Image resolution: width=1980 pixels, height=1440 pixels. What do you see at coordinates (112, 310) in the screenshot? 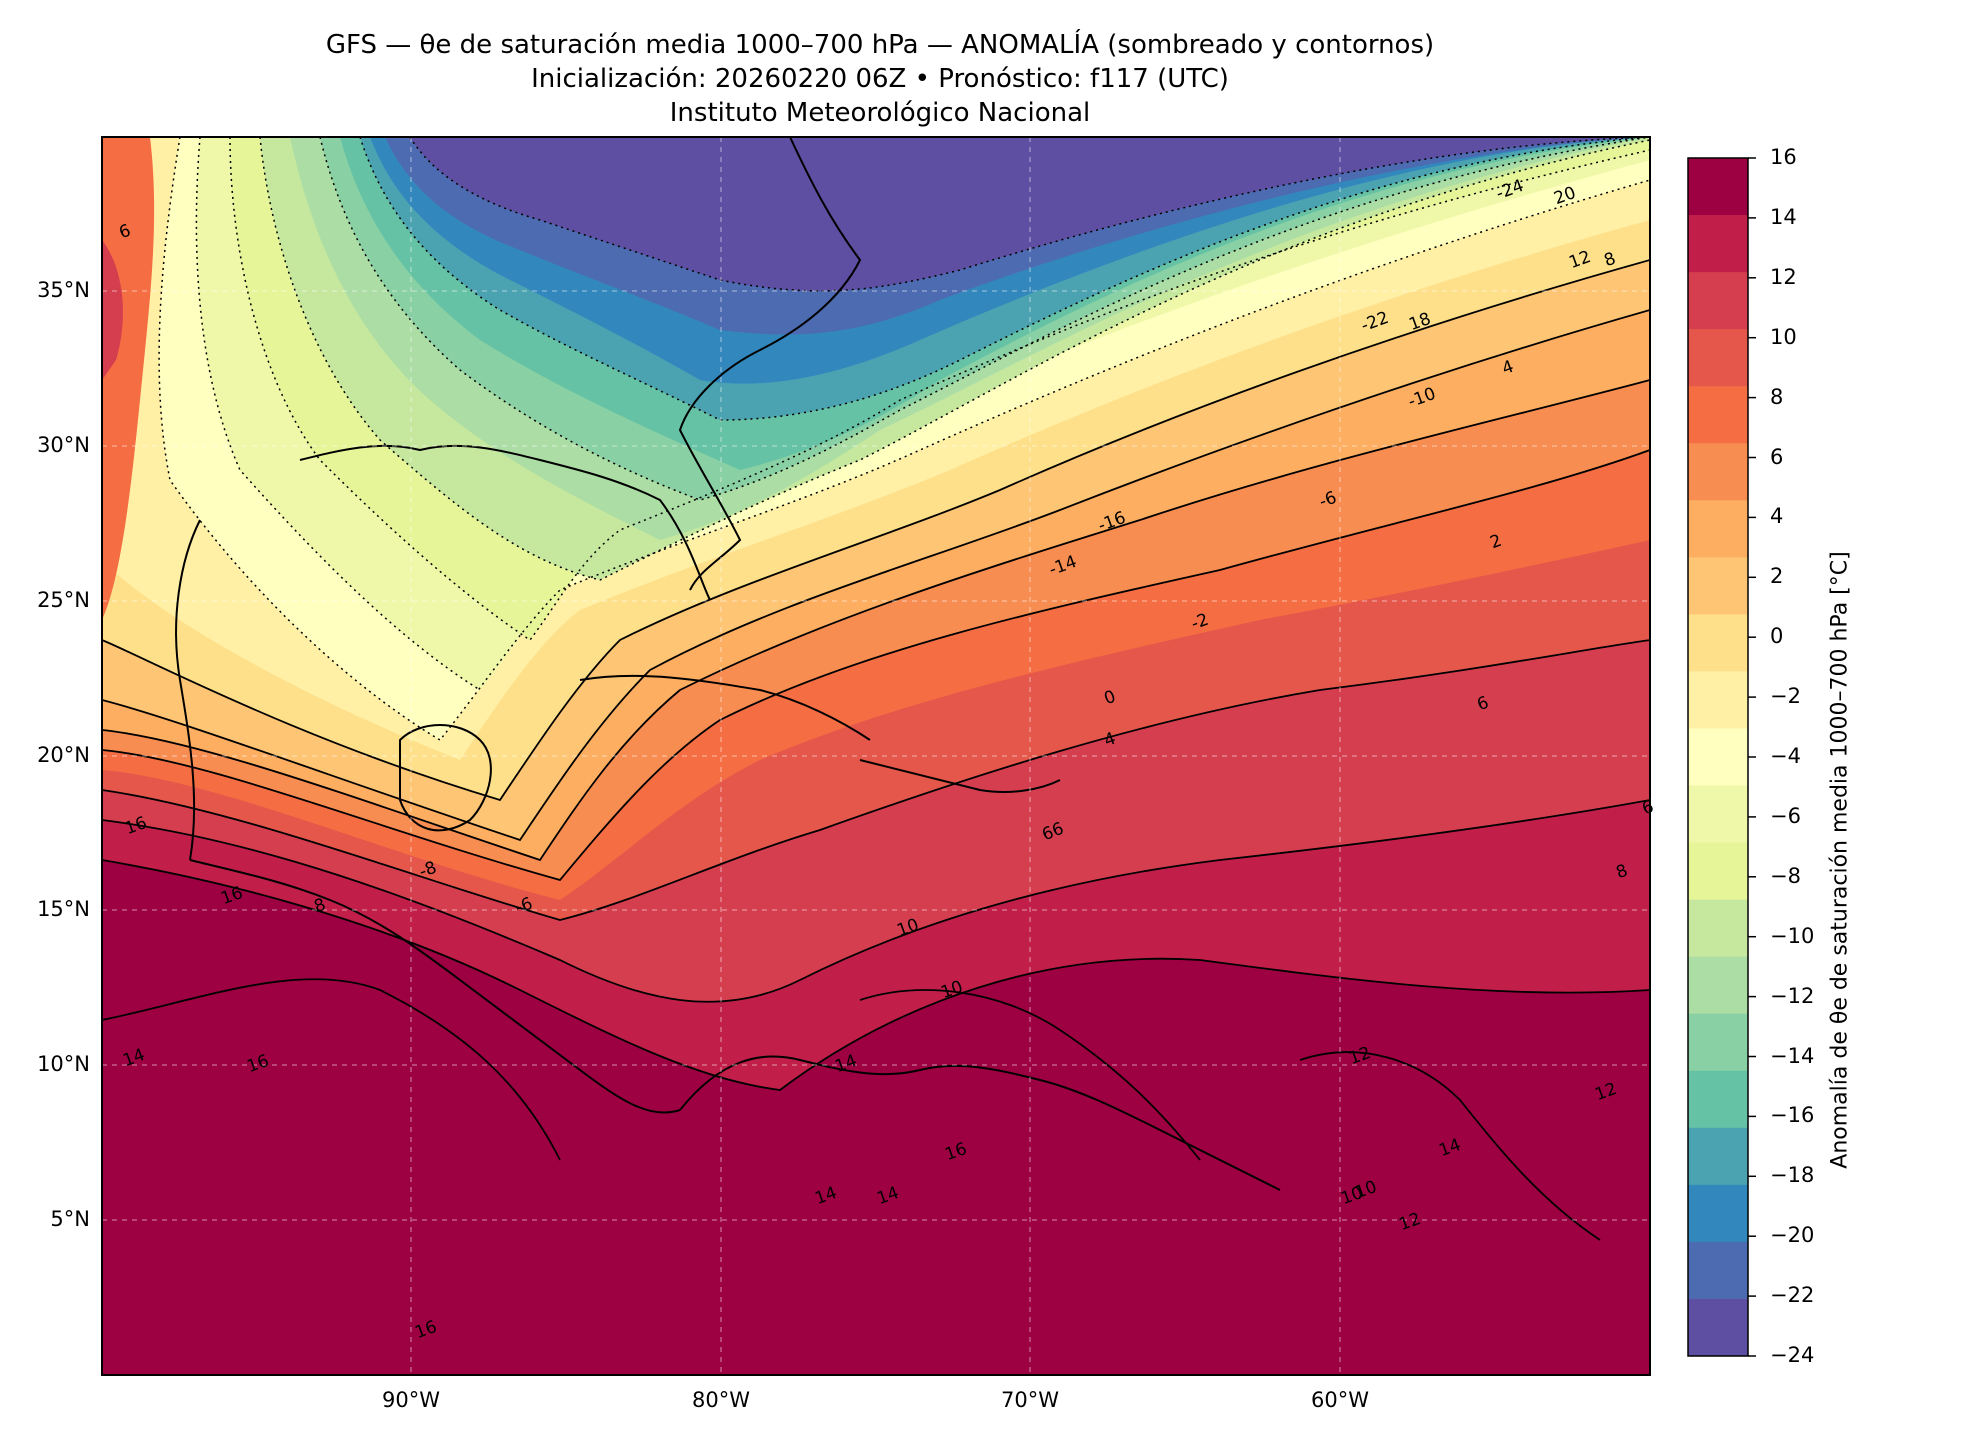
I see `anomaly-west-warm-core` at bounding box center [112, 310].